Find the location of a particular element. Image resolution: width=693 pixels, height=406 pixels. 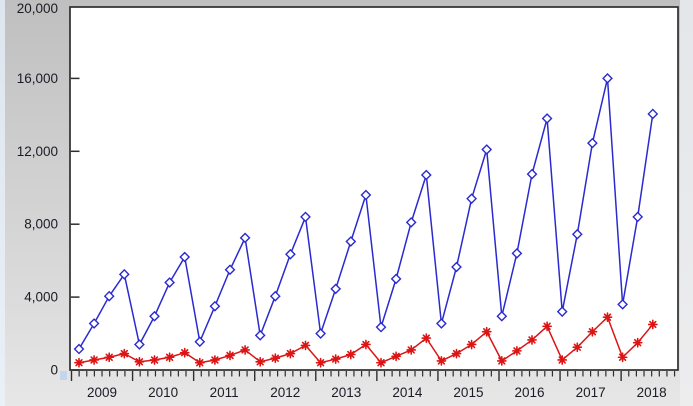

x-axis-year-label: 2009 is located at coordinates (102, 392).